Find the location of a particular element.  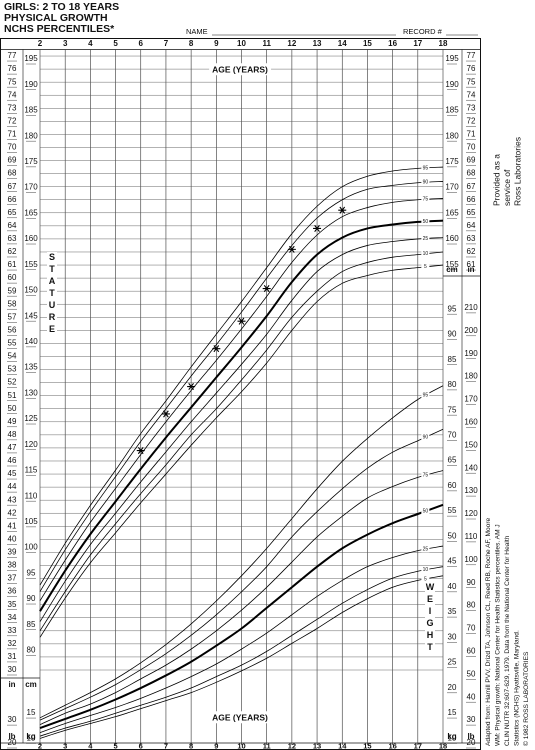

y-tick-label: 80 is located at coordinates (452, 384).